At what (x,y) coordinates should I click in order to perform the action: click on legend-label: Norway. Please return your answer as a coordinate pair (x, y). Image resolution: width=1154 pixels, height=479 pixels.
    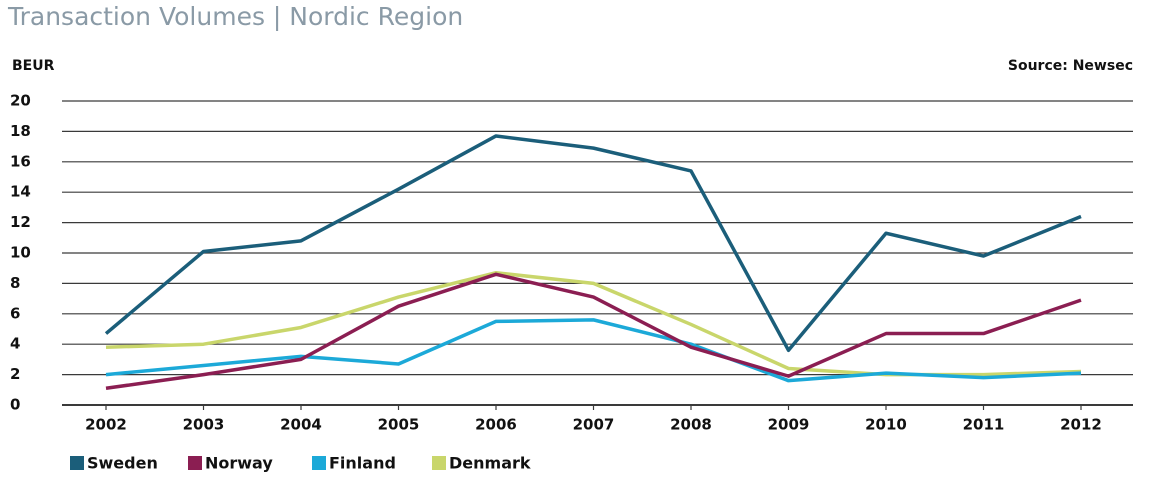
    Looking at the image, I should click on (239, 463).